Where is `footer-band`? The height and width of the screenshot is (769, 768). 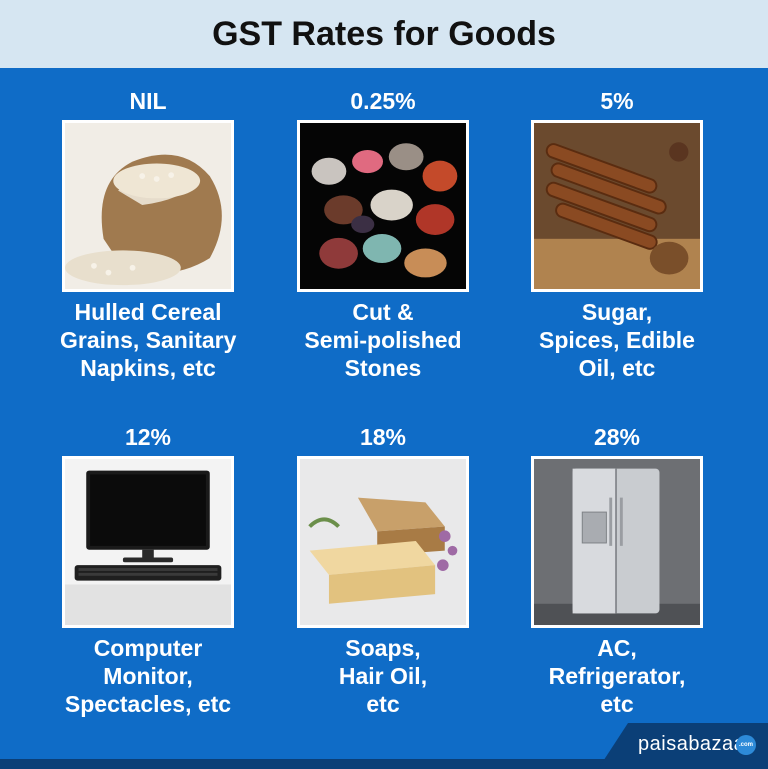 footer-band is located at coordinates (384, 764).